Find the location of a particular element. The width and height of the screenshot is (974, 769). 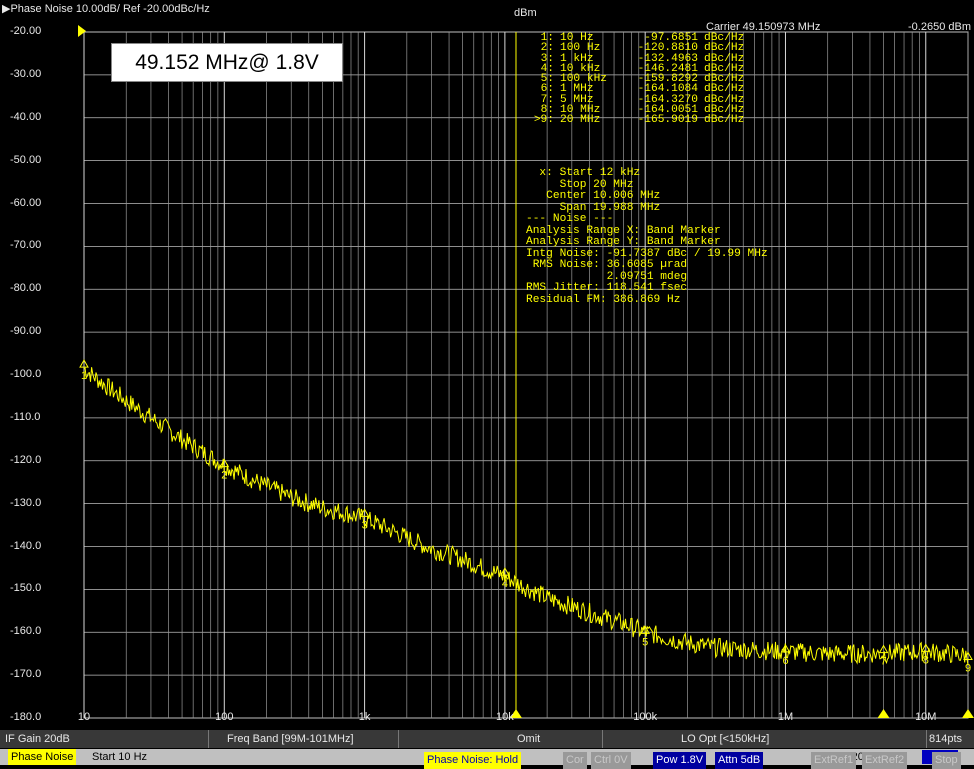

marker-value: -146.2481 is located at coordinates (667, 68).